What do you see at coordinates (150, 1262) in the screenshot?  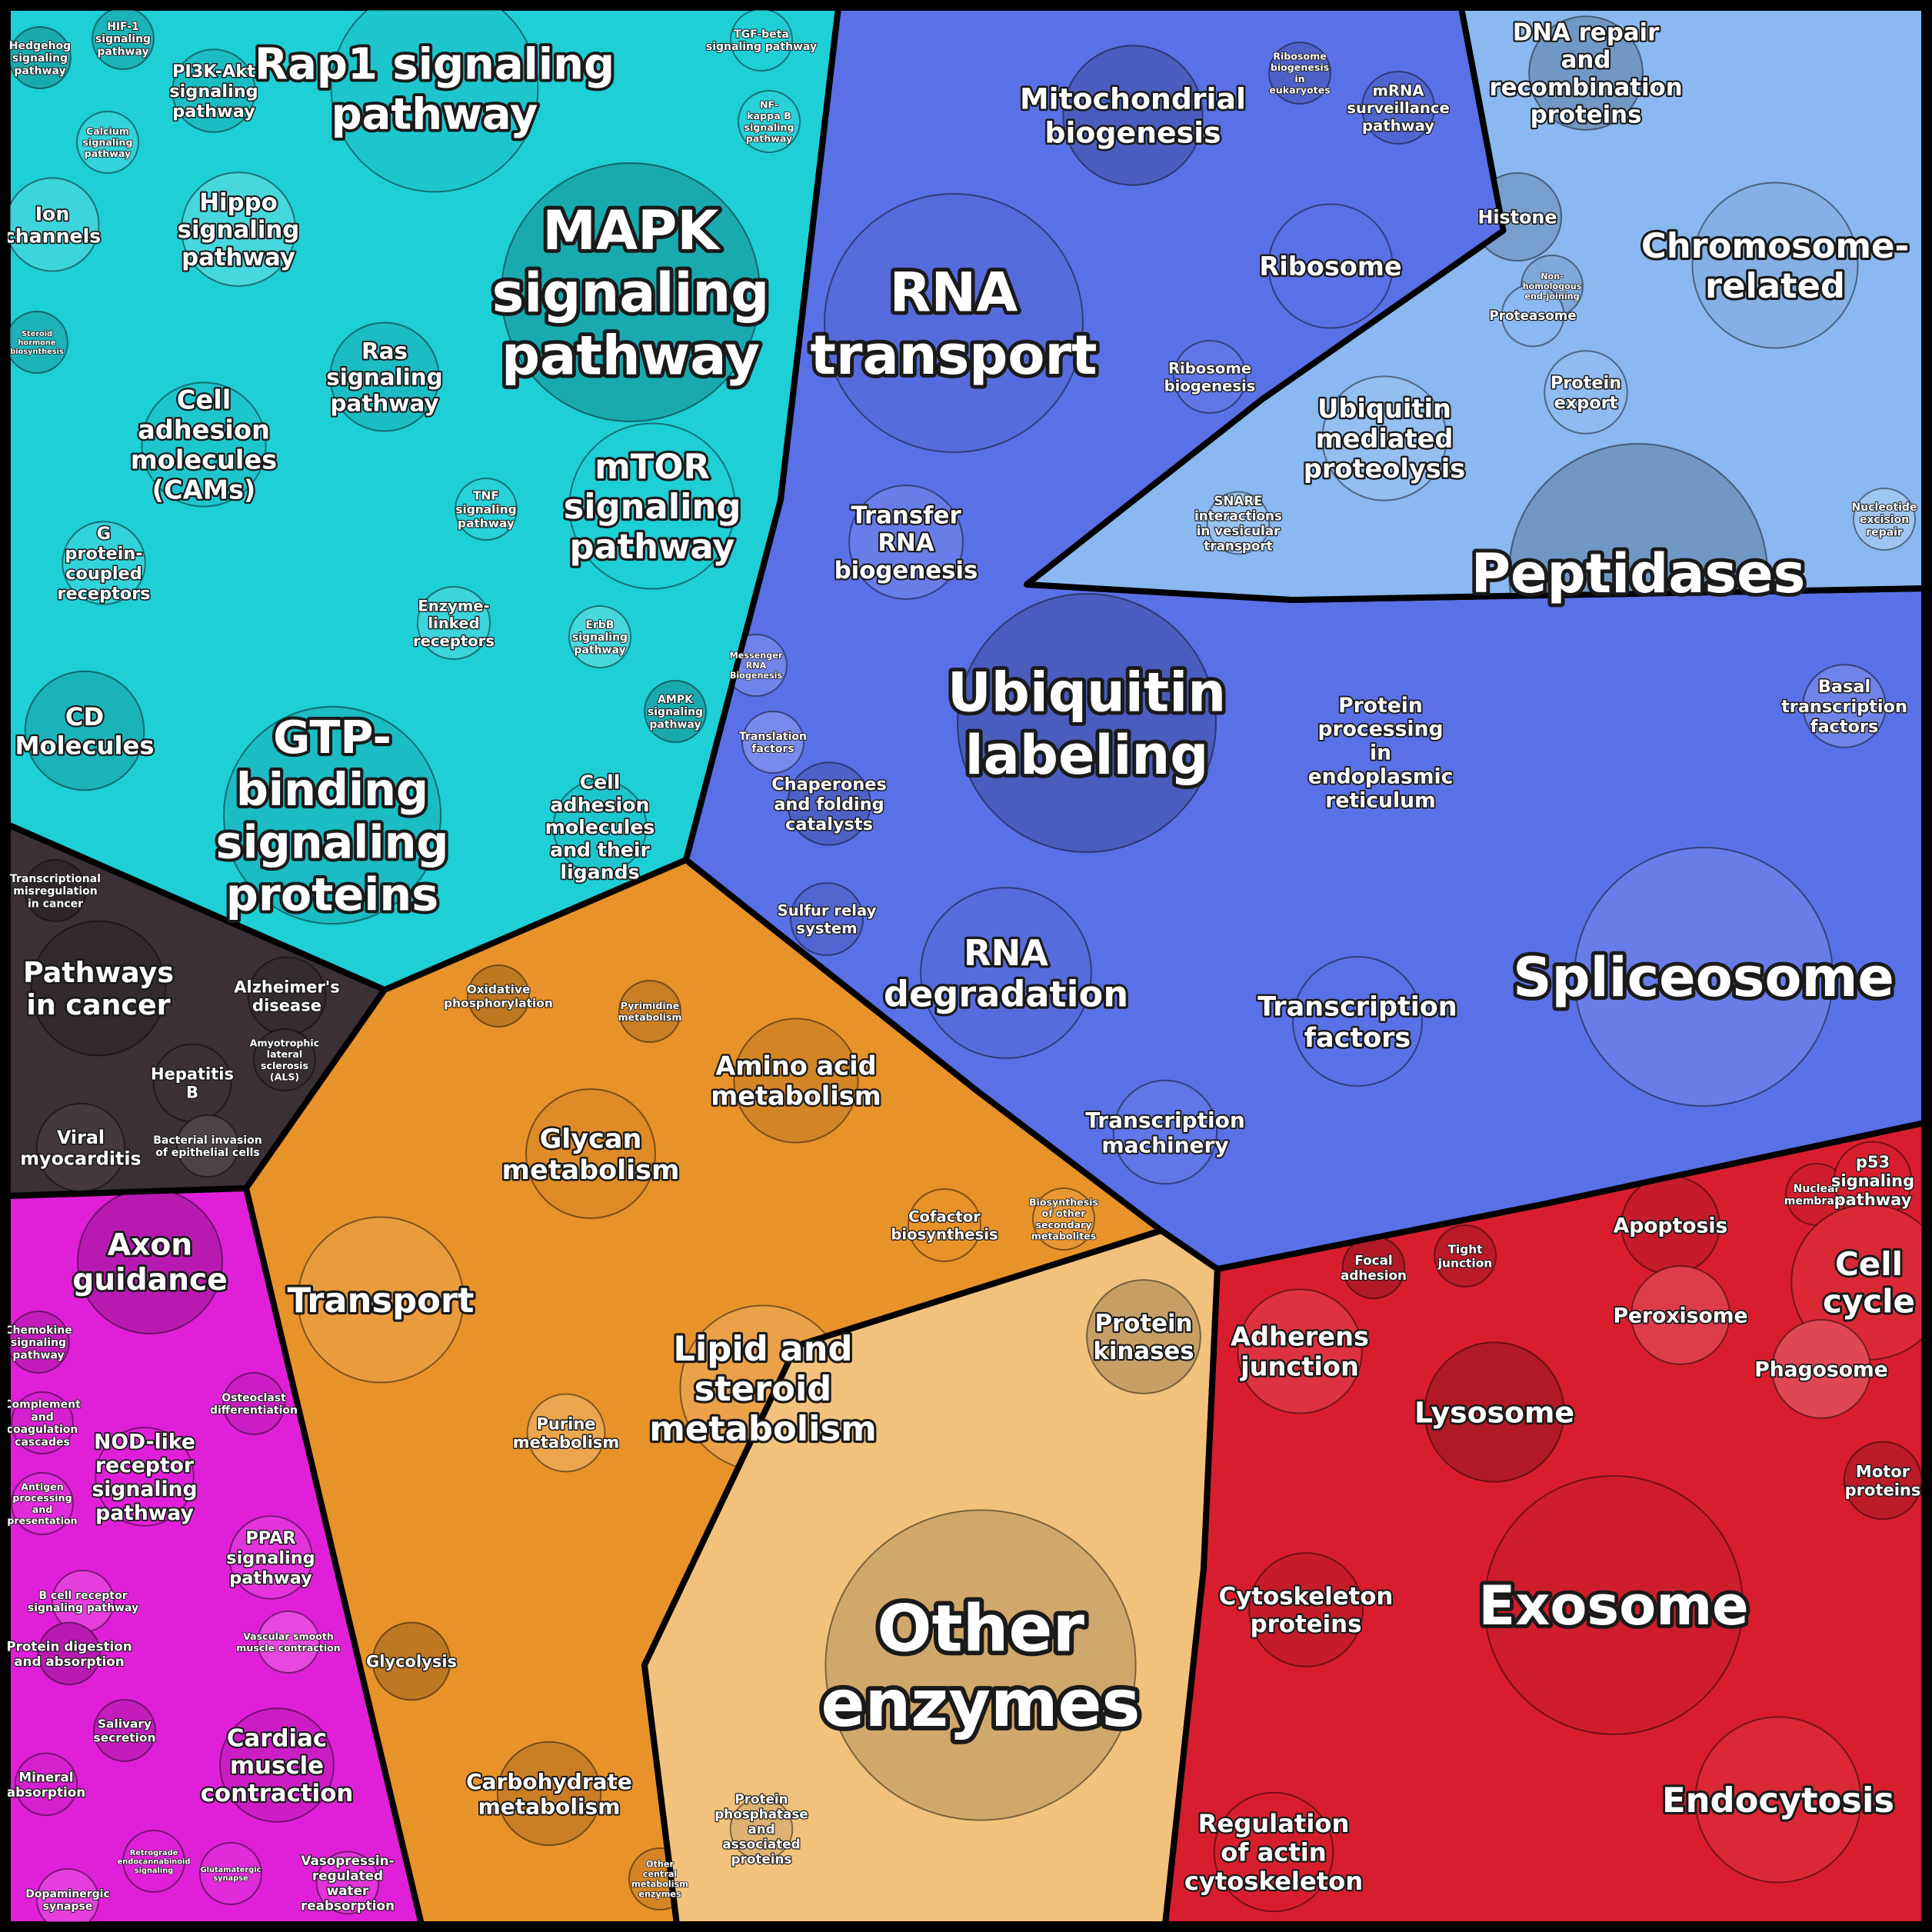 I see `category-label: Axon guidance` at bounding box center [150, 1262].